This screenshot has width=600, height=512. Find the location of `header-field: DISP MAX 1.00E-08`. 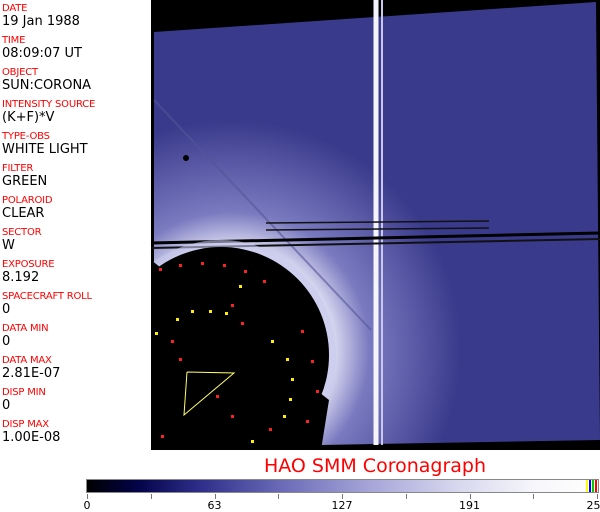

header-field: DISP MAX 1.00E-08 is located at coordinates (31, 432).